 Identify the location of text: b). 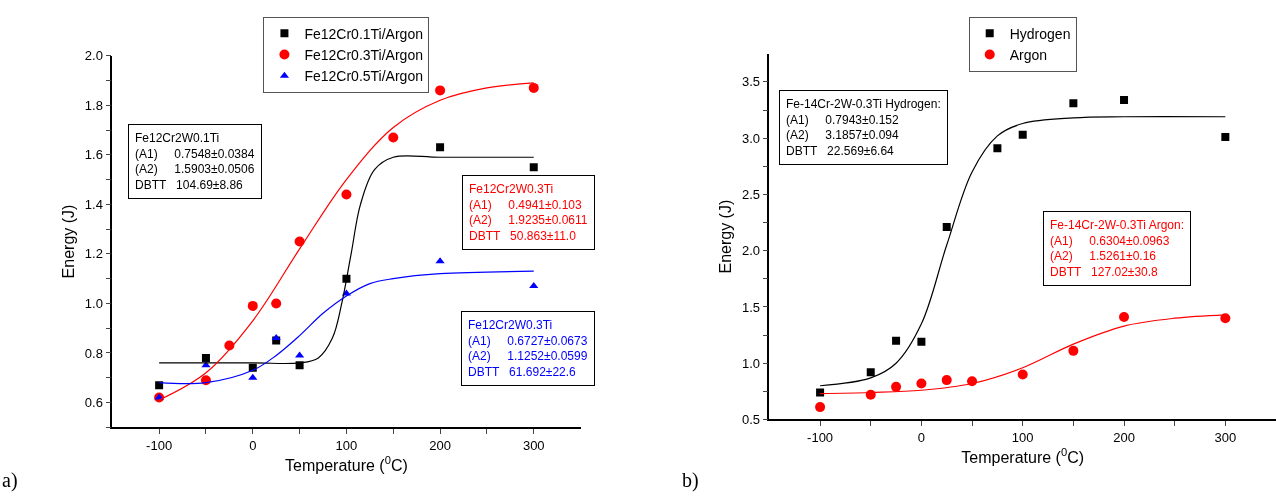
(690, 480).